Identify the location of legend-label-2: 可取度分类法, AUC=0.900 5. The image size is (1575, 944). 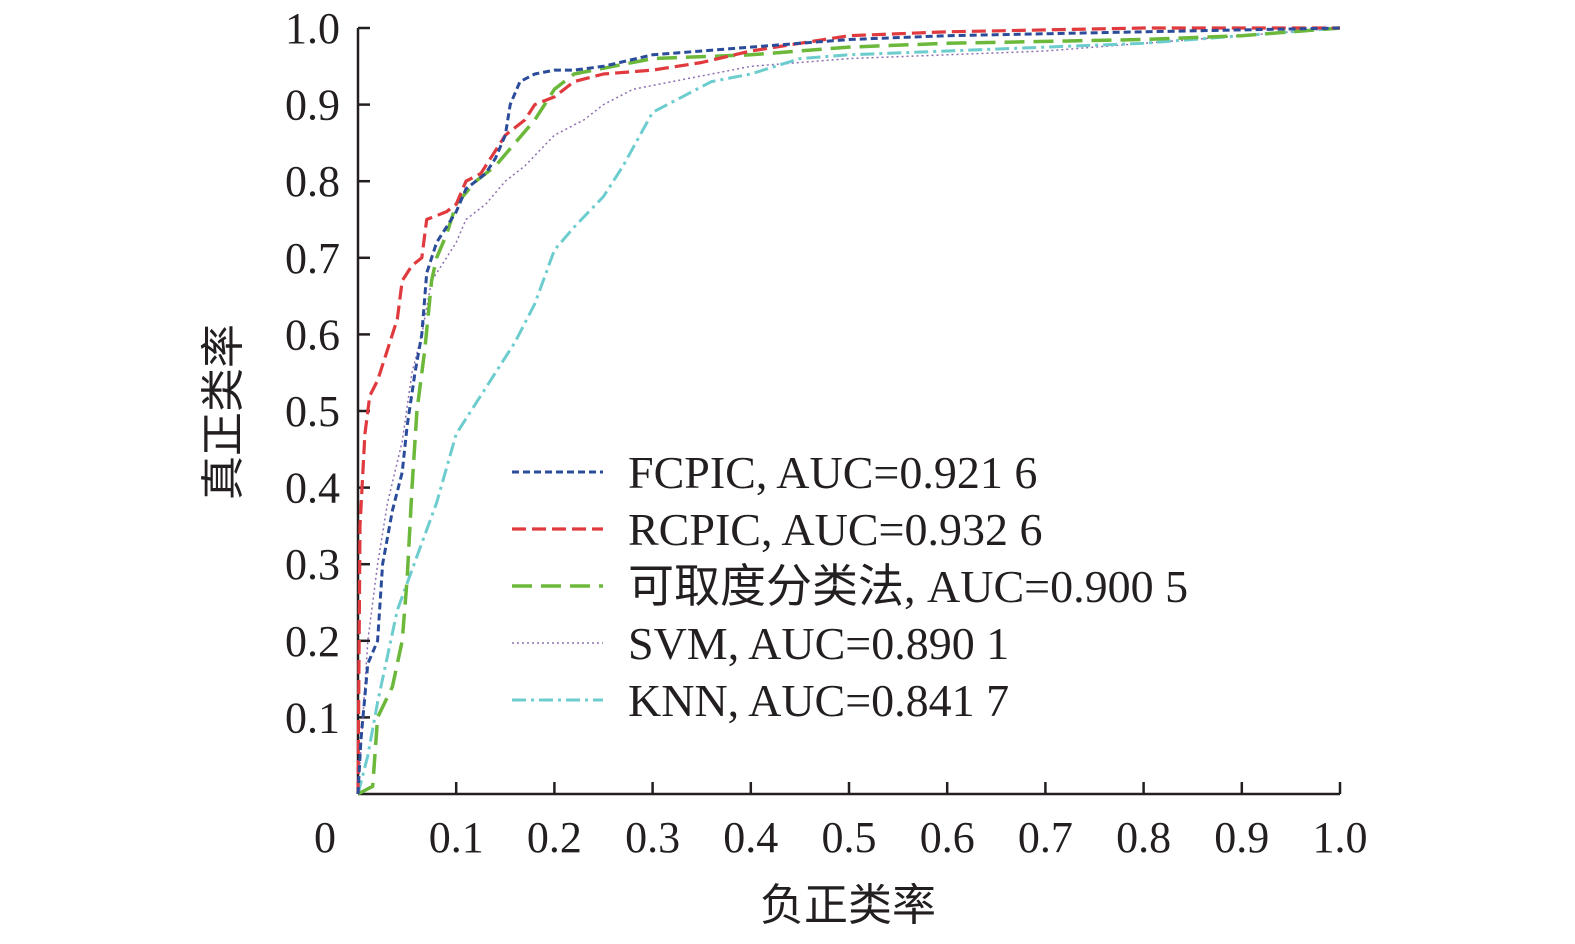
(908, 586).